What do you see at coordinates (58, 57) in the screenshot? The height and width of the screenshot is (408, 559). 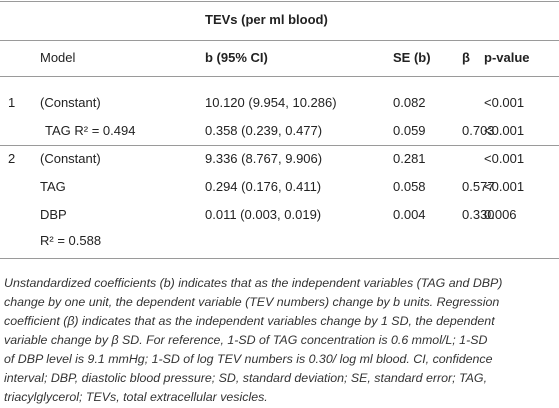 I see `column-header: Model` at bounding box center [58, 57].